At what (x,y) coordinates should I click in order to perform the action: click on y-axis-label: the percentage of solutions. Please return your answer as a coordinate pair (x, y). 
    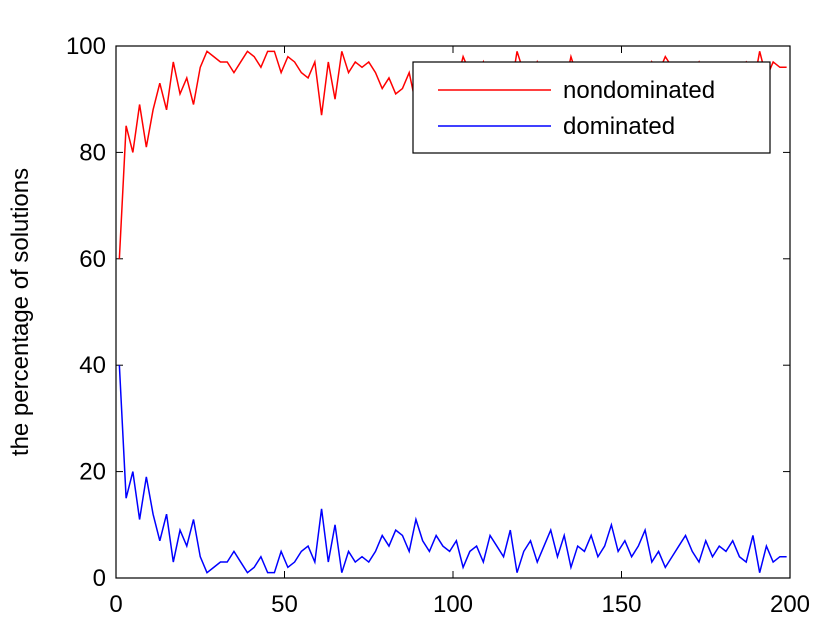
    Looking at the image, I should click on (20, 312).